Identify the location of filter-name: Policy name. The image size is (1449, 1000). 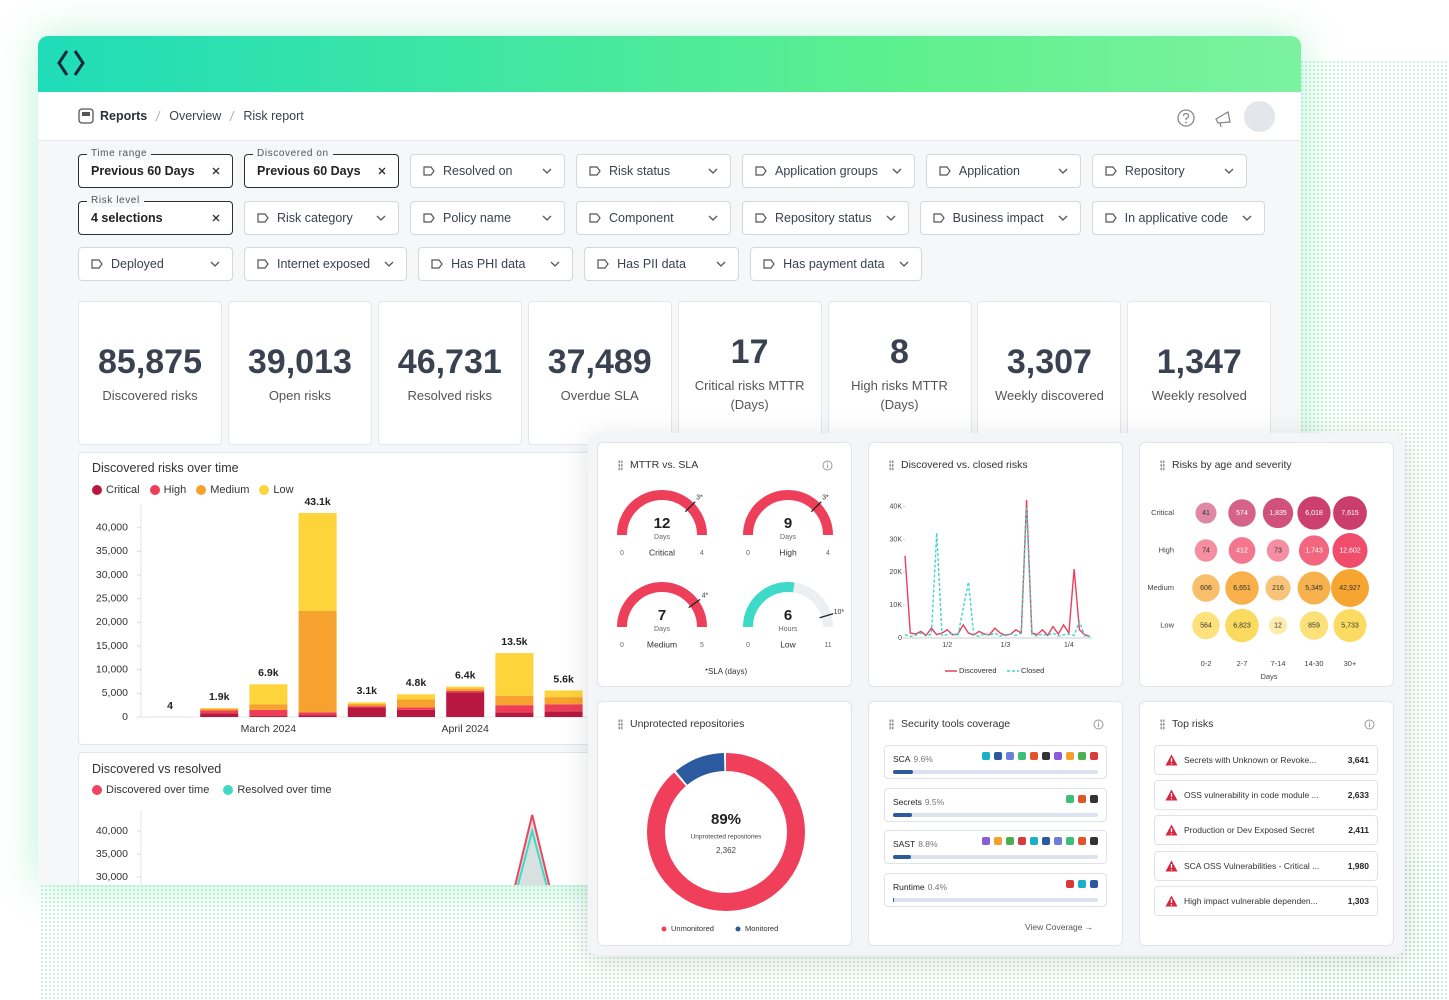
(477, 218).